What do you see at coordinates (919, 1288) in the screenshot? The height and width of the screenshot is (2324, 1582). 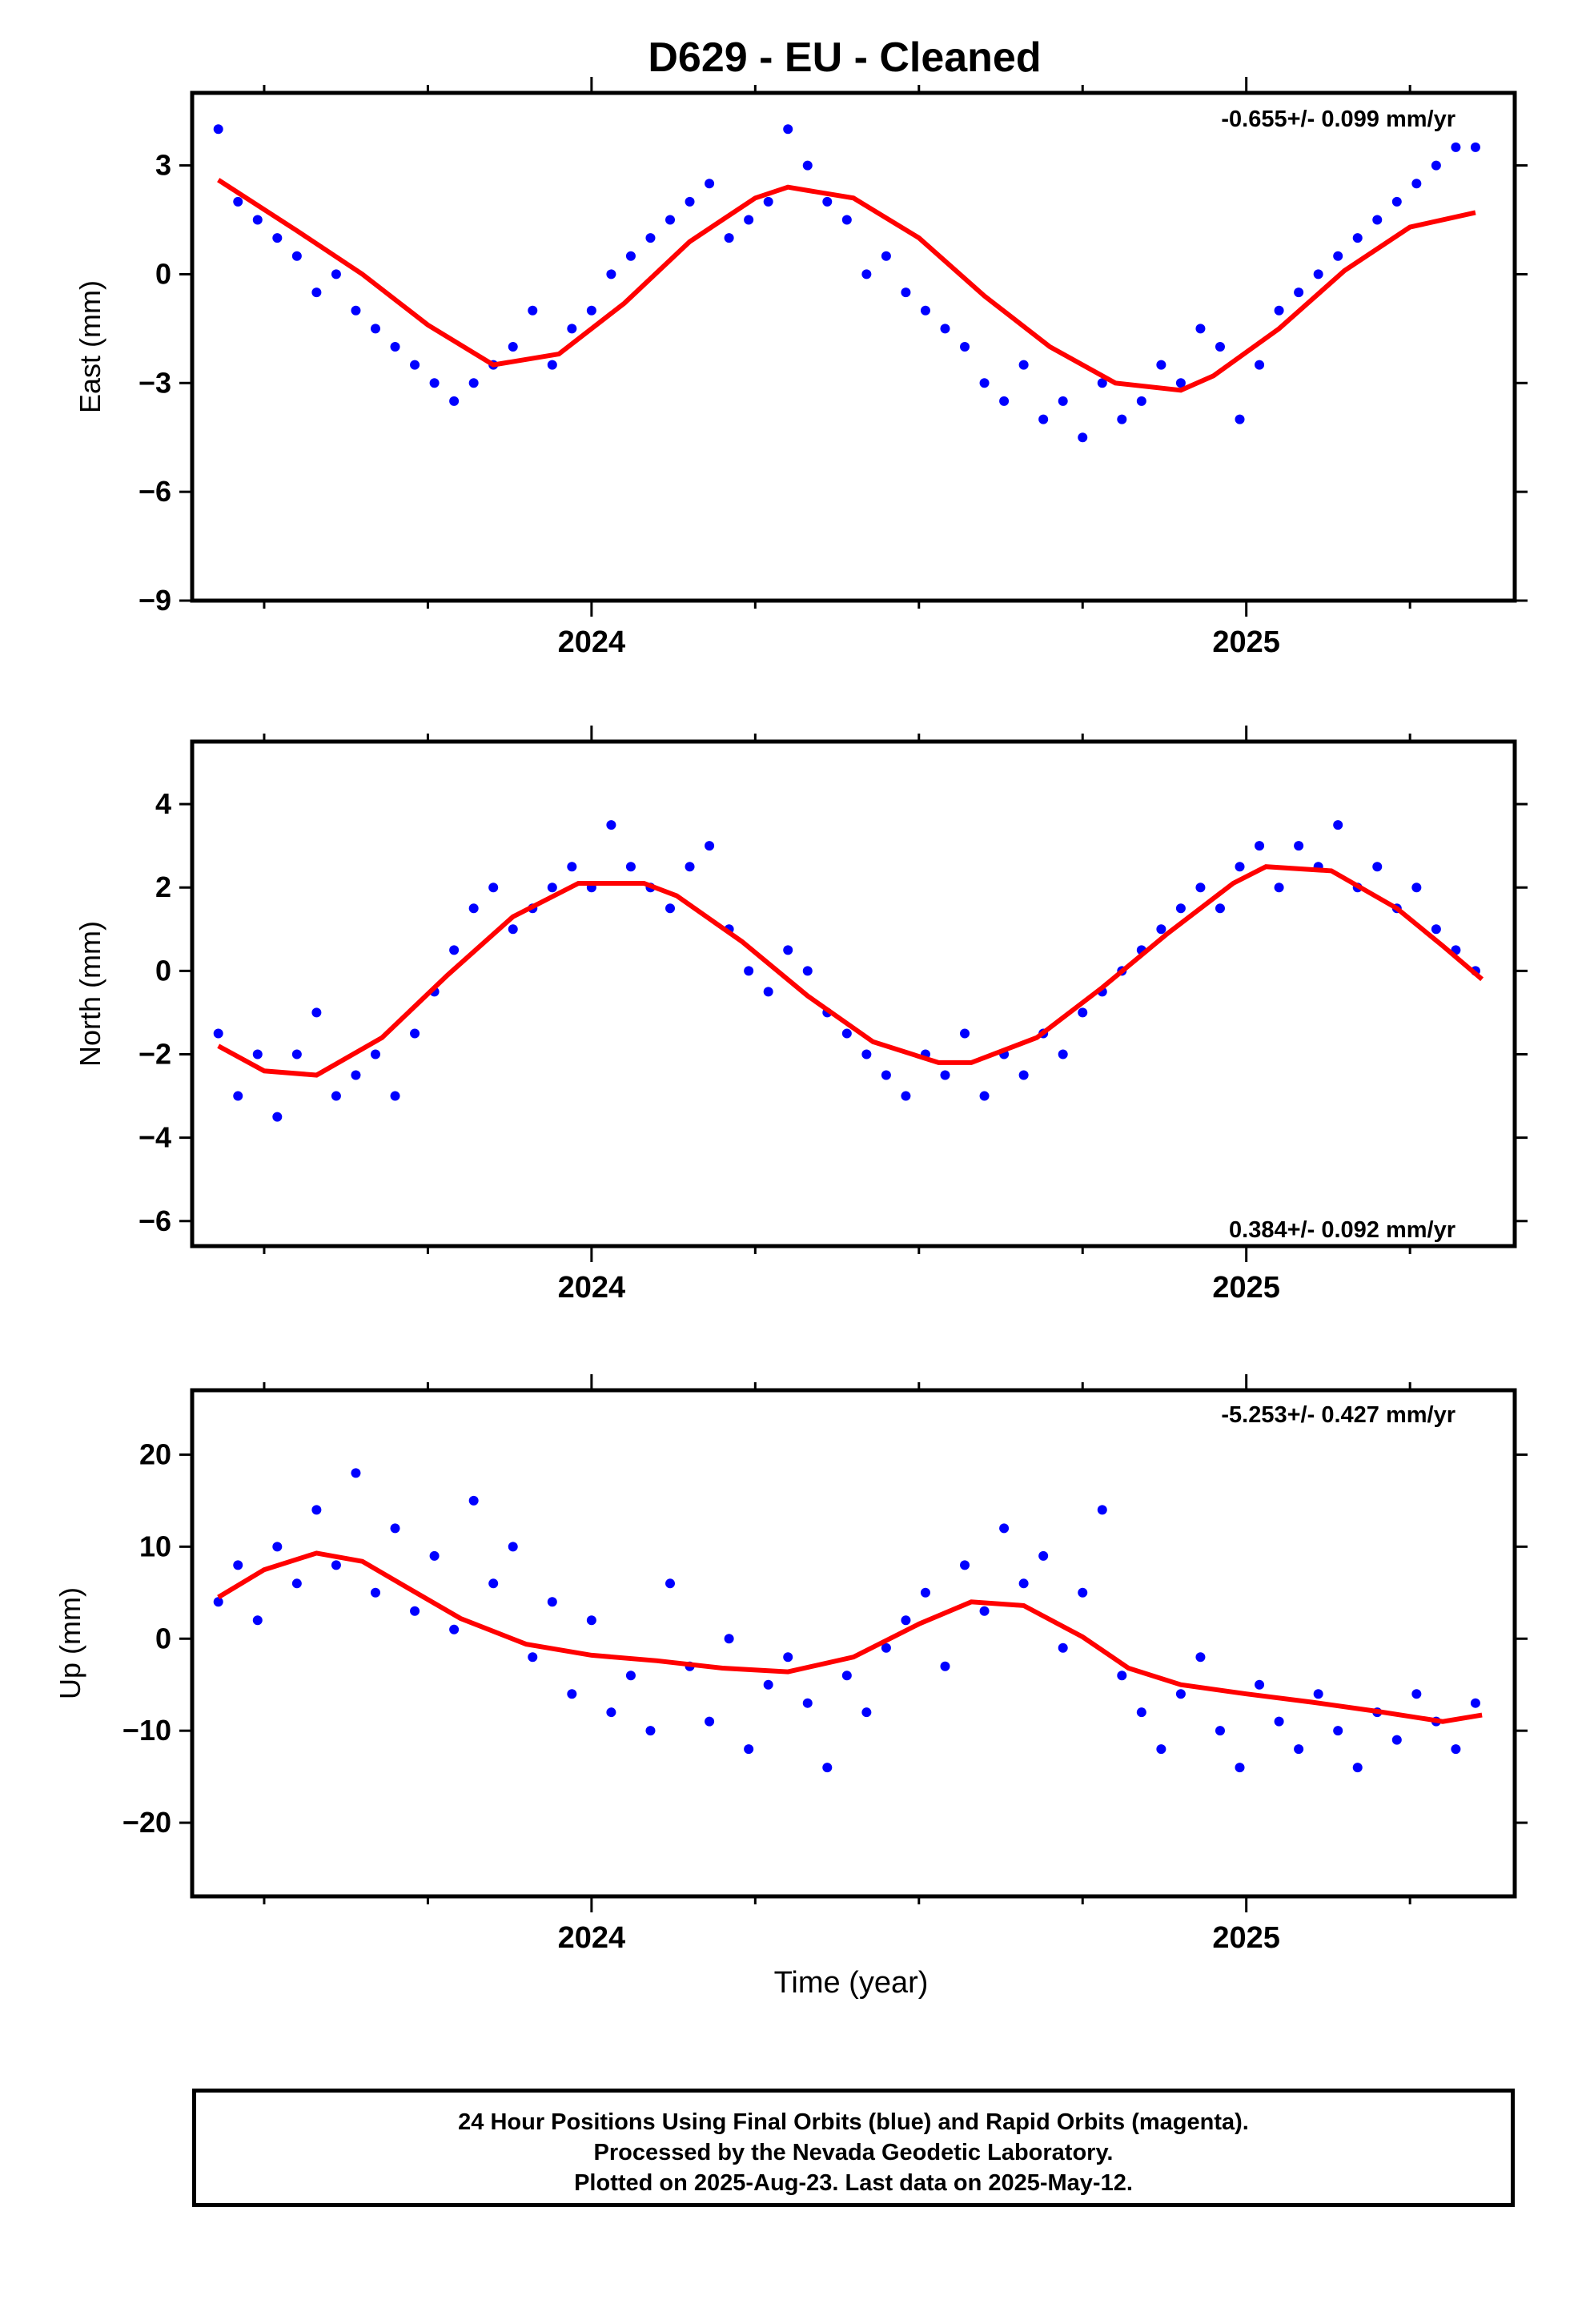 I see `panel-north-xticklabels: 2024 2025` at bounding box center [919, 1288].